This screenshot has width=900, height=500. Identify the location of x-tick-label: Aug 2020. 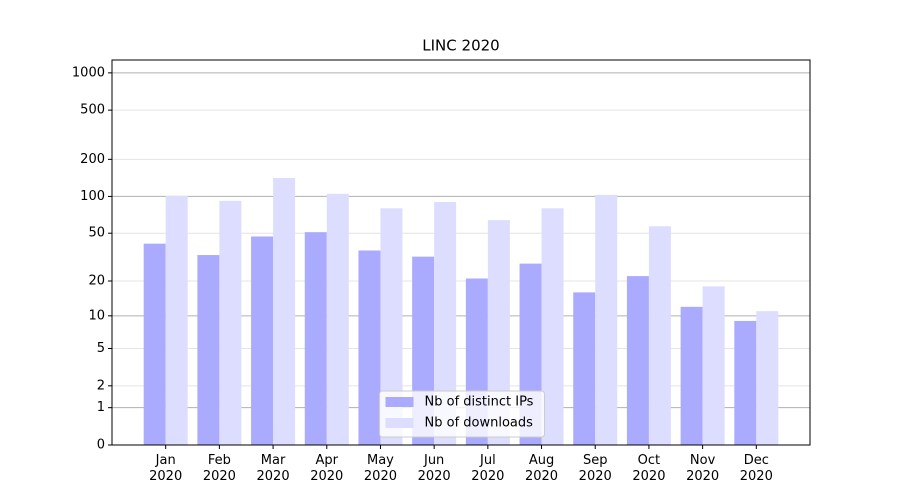
(541, 468).